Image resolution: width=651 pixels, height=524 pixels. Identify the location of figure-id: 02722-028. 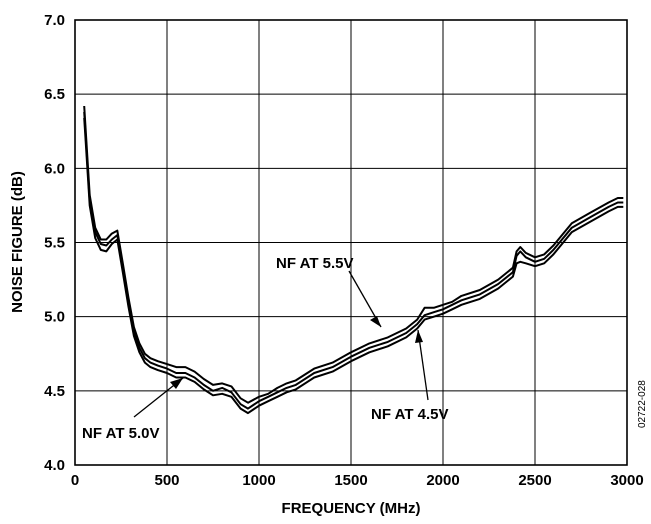
(642, 404).